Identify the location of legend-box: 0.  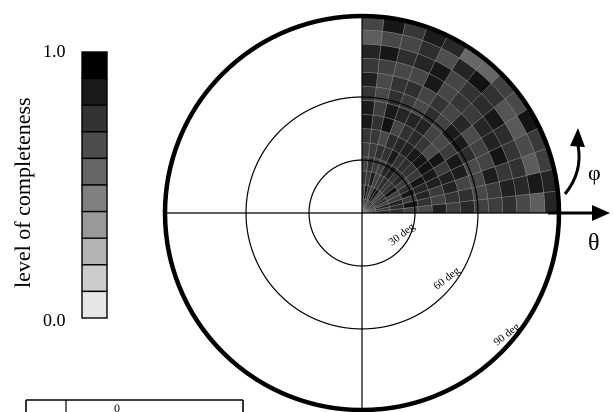
(134, 405).